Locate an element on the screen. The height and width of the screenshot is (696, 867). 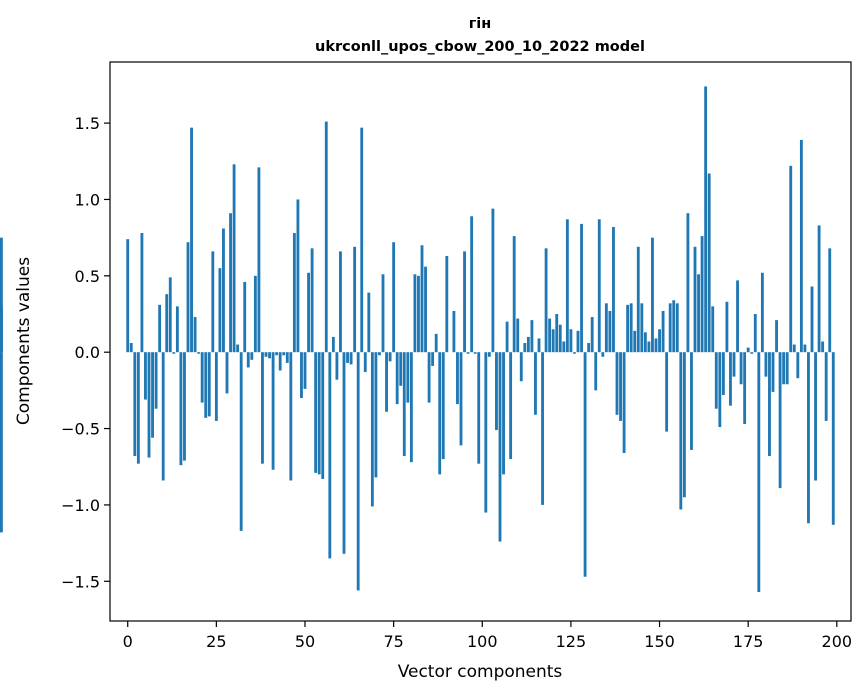
y-axis-label: Components values is located at coordinates (24, 341).